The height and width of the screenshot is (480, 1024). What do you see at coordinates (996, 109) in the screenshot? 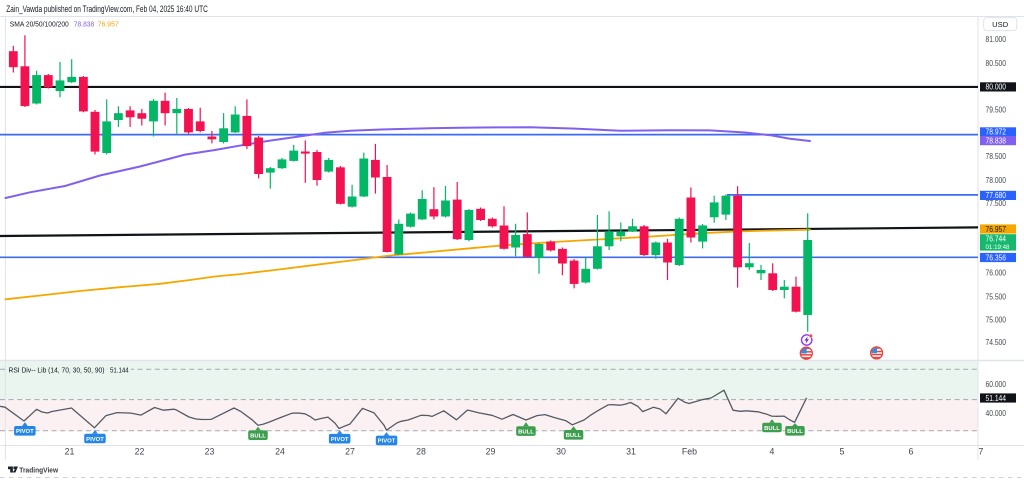
I see `svg-text: 79.500` at bounding box center [996, 109].